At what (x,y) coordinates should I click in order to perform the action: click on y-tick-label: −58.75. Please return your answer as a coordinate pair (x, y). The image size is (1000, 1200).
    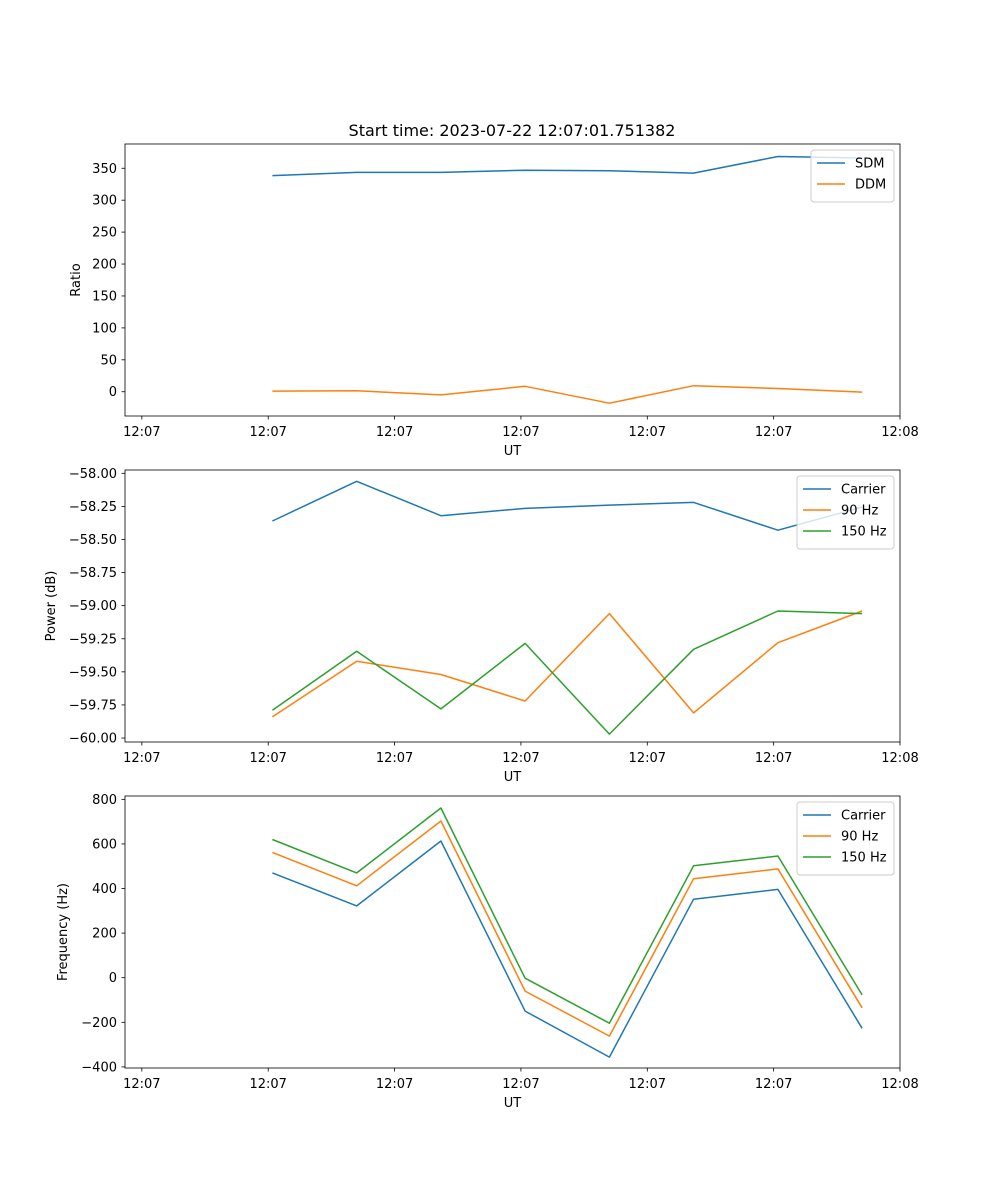
    Looking at the image, I should click on (93, 573).